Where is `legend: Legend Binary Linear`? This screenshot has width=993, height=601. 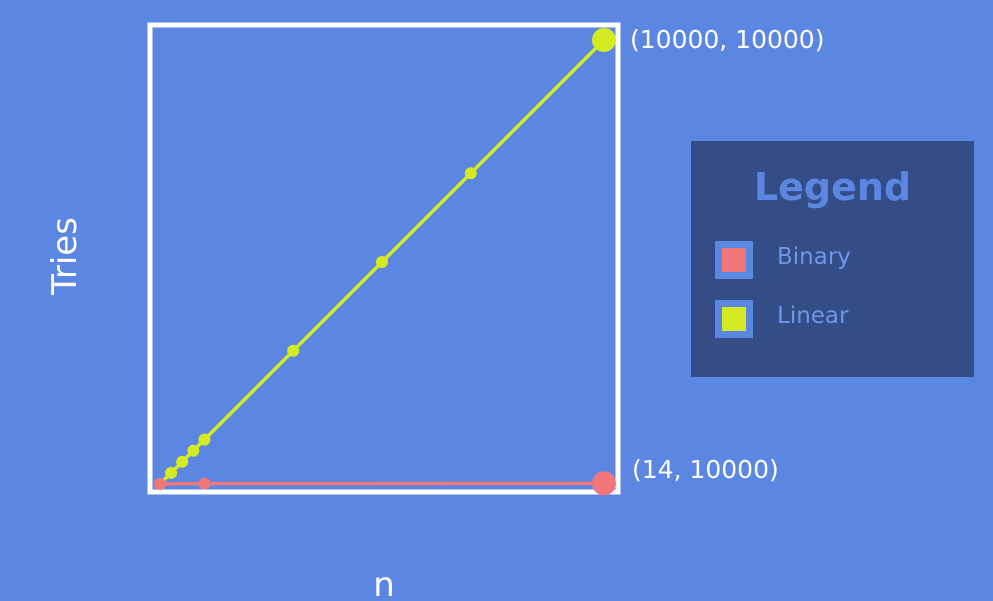
legend: Legend Binary Linear is located at coordinates (832, 259).